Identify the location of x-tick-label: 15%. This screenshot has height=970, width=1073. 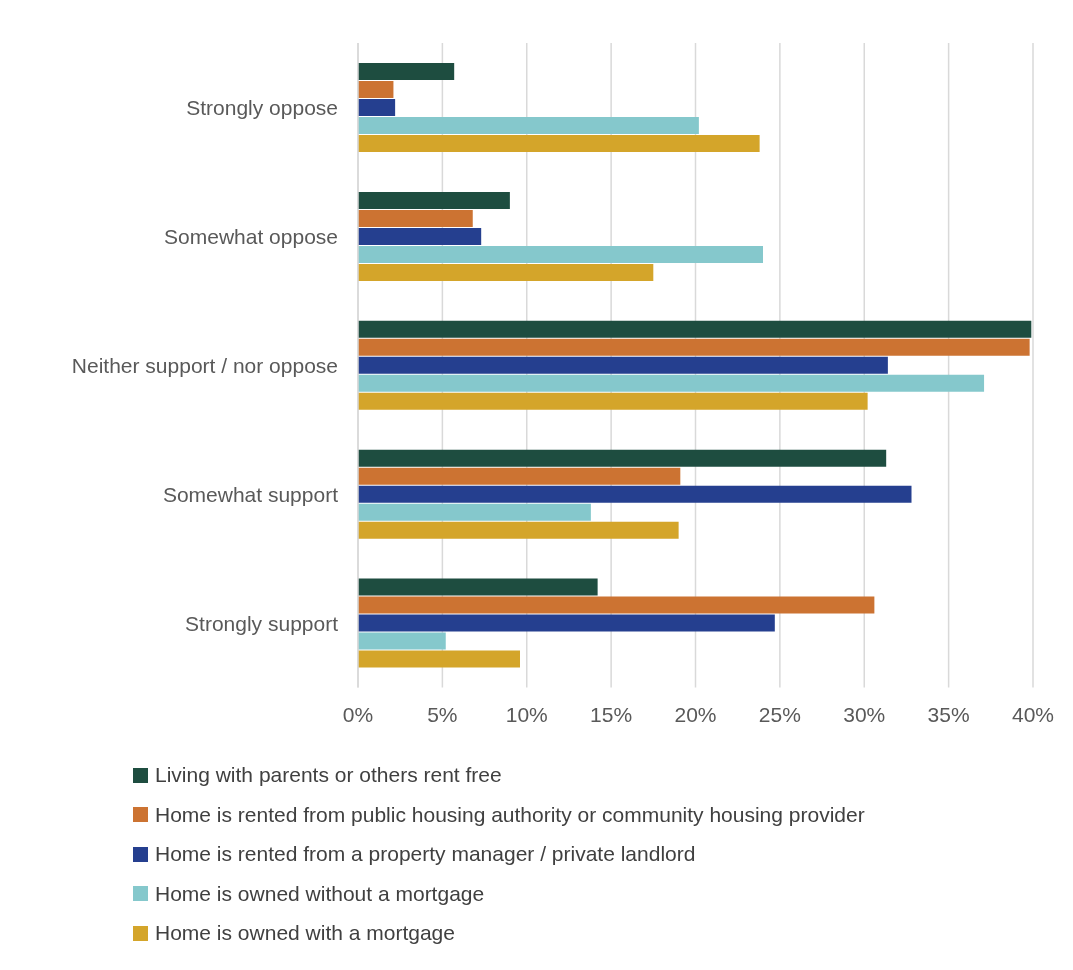
(611, 715).